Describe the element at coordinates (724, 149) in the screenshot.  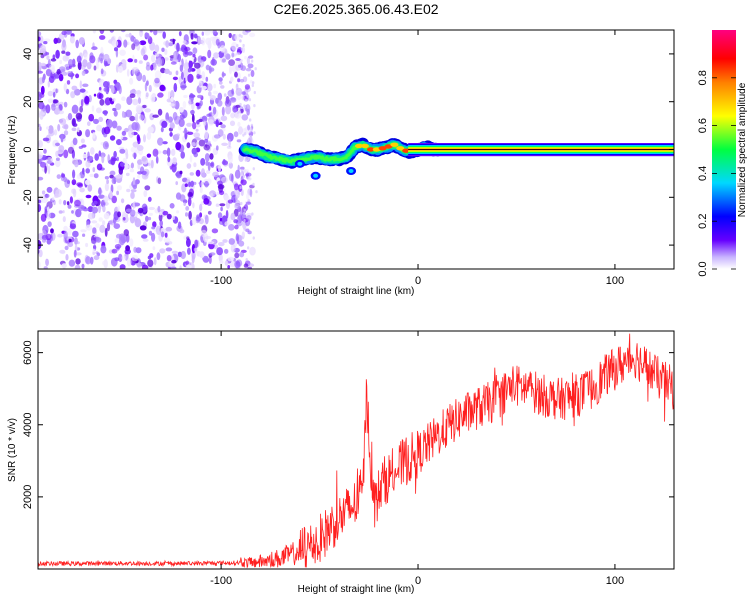
I see `colorbar-gradient` at that location.